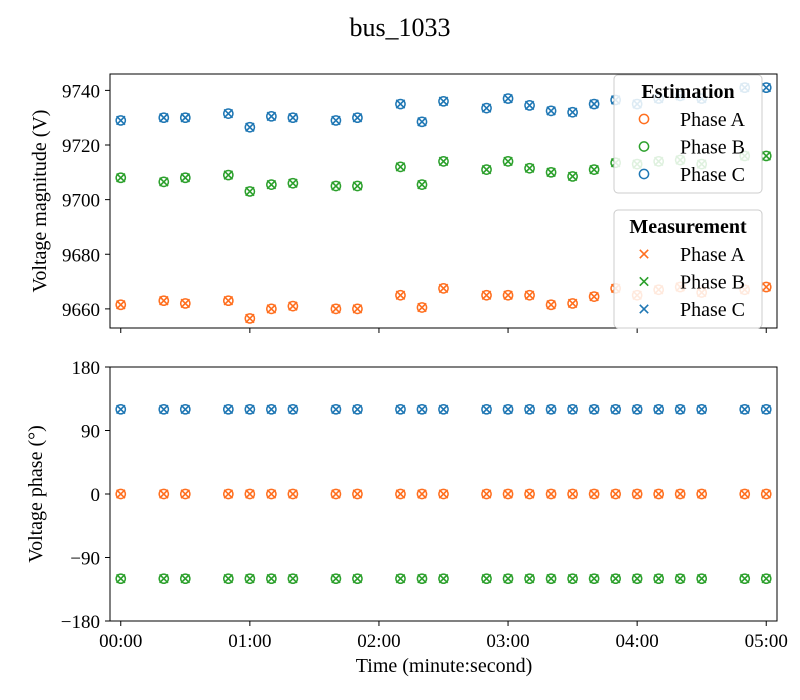  Describe the element at coordinates (444, 666) in the screenshot. I see `time-x-axis-label: Time (minute:second)` at that location.